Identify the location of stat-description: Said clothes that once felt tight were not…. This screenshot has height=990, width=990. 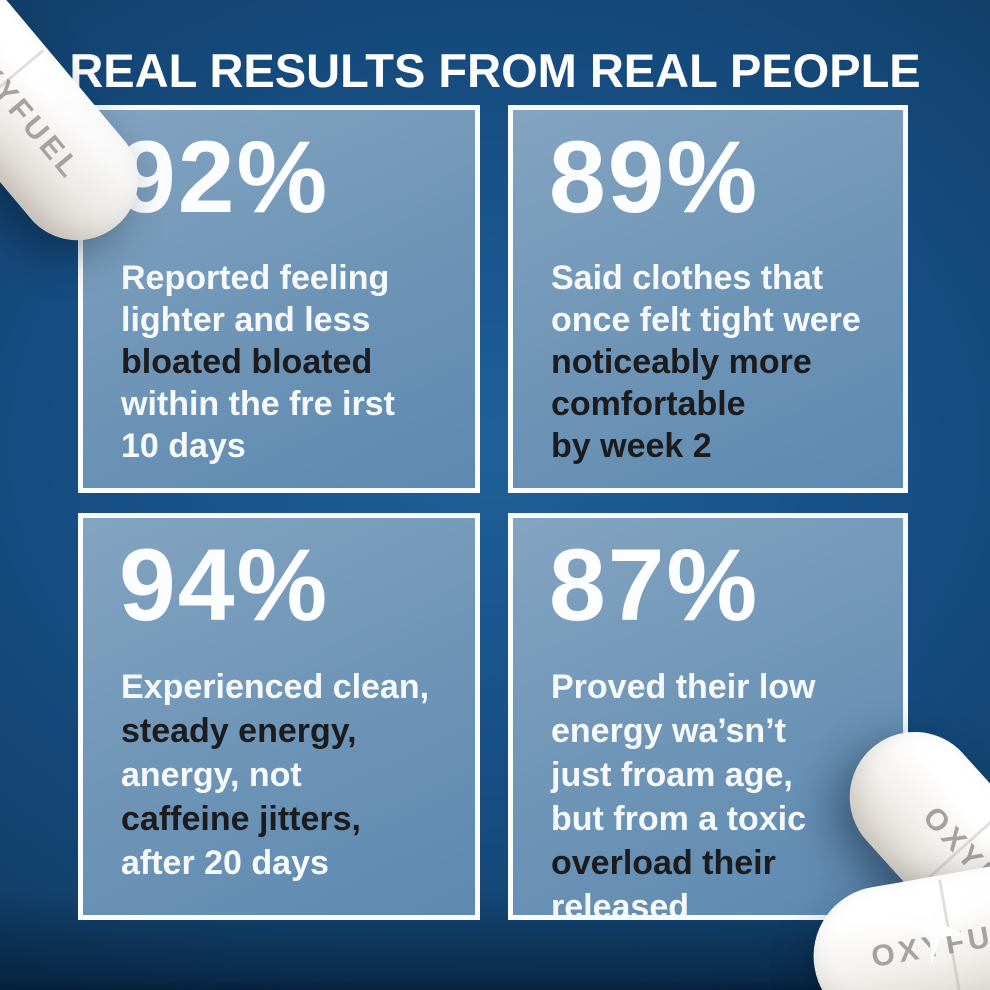
(708, 349).